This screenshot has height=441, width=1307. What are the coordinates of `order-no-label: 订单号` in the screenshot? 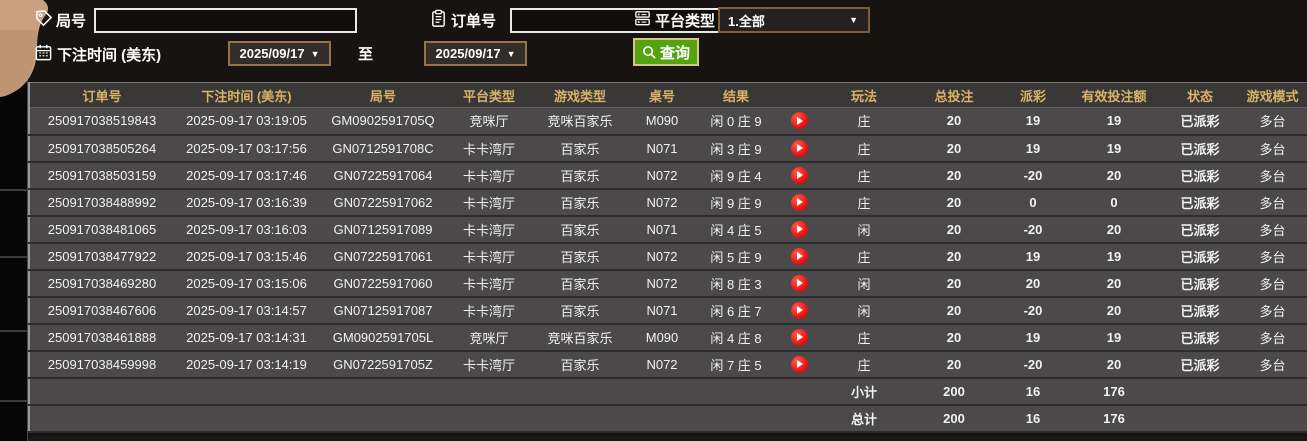 It's located at (474, 21).